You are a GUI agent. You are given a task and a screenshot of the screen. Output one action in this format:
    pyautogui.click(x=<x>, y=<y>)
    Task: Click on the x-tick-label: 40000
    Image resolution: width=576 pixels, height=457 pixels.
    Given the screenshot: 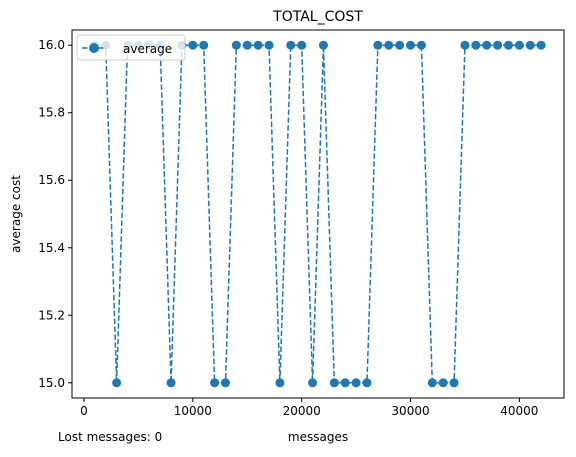 What is the action you would take?
    pyautogui.click(x=519, y=411)
    